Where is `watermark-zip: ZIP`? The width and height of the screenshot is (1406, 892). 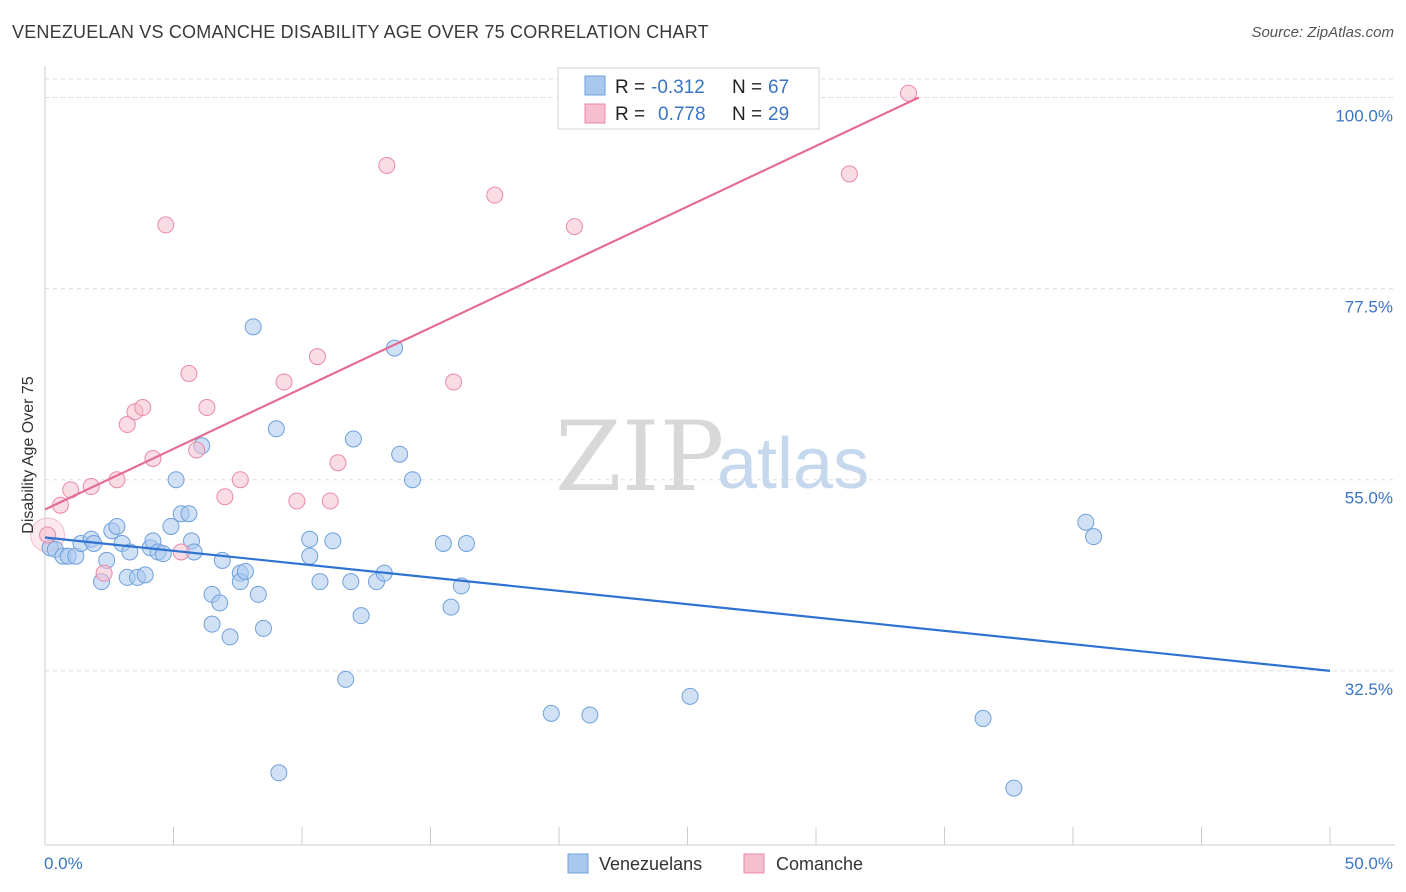 watermark-zip: ZIP is located at coordinates (639, 457).